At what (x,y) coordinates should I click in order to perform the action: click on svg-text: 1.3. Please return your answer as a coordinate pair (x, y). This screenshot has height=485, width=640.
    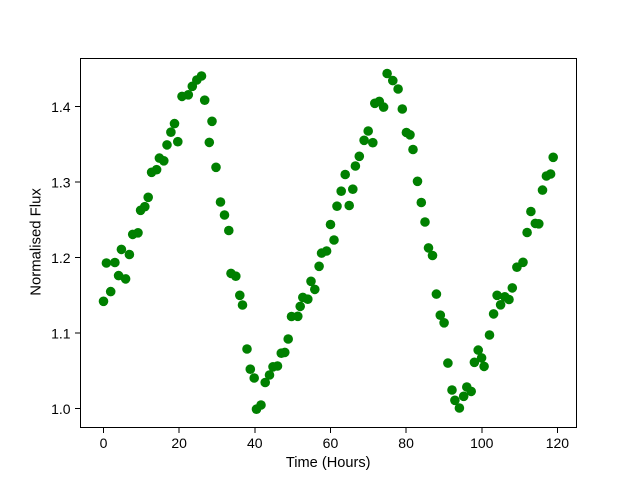
    Looking at the image, I should click on (61, 182).